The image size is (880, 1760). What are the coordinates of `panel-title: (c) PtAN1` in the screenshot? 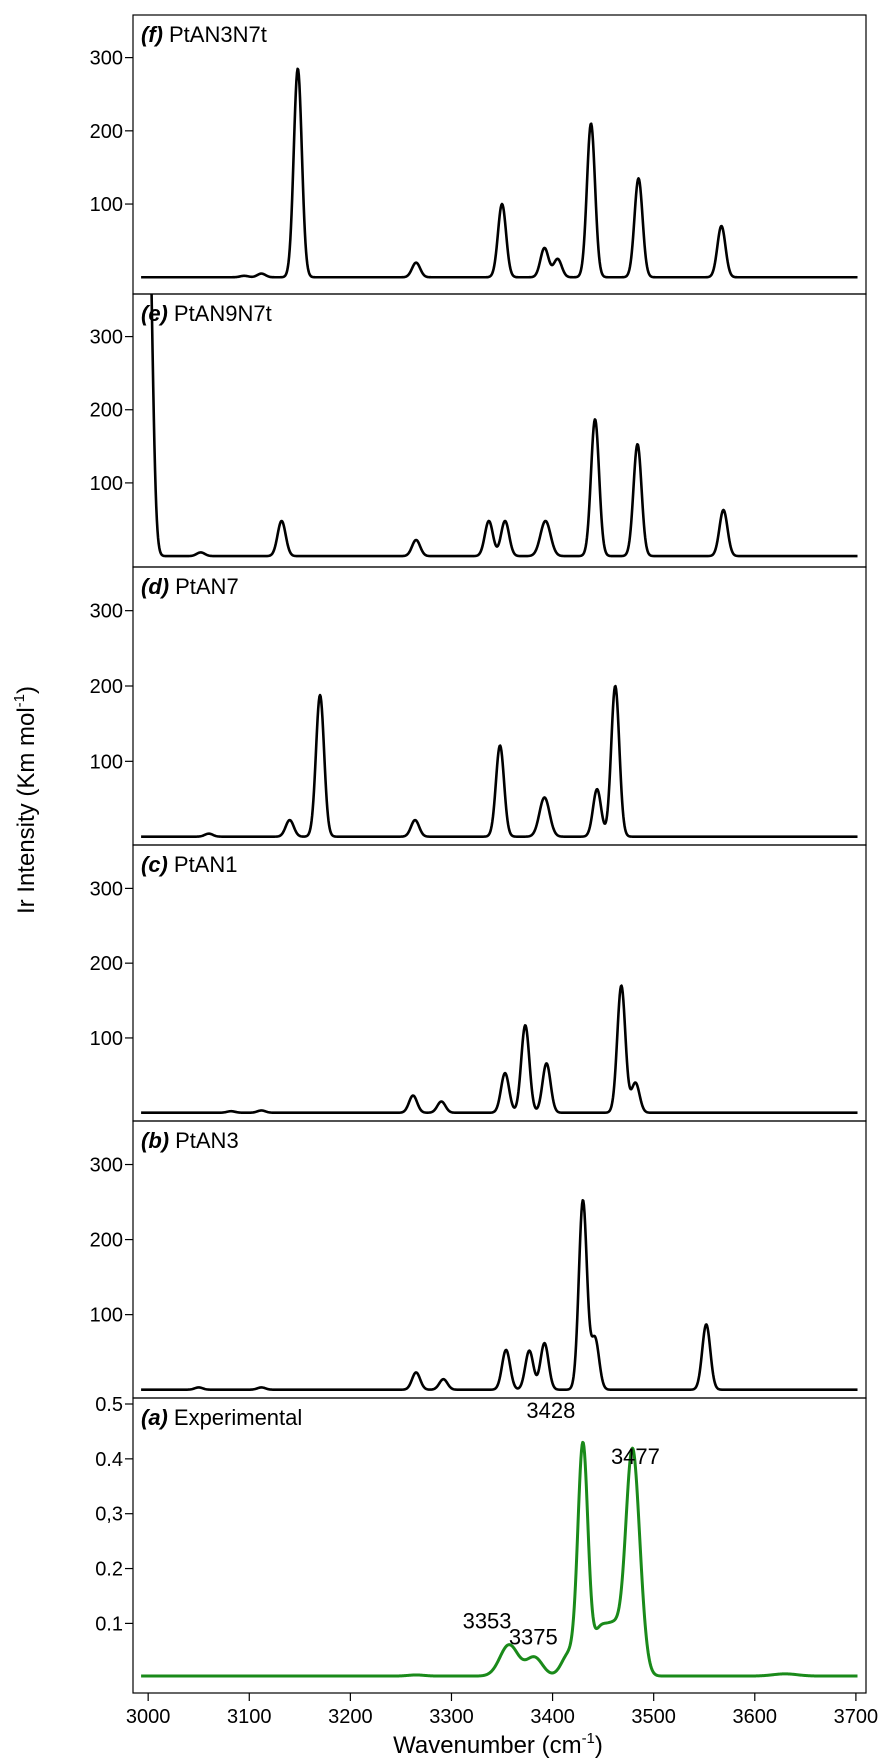 It's located at (189, 864).